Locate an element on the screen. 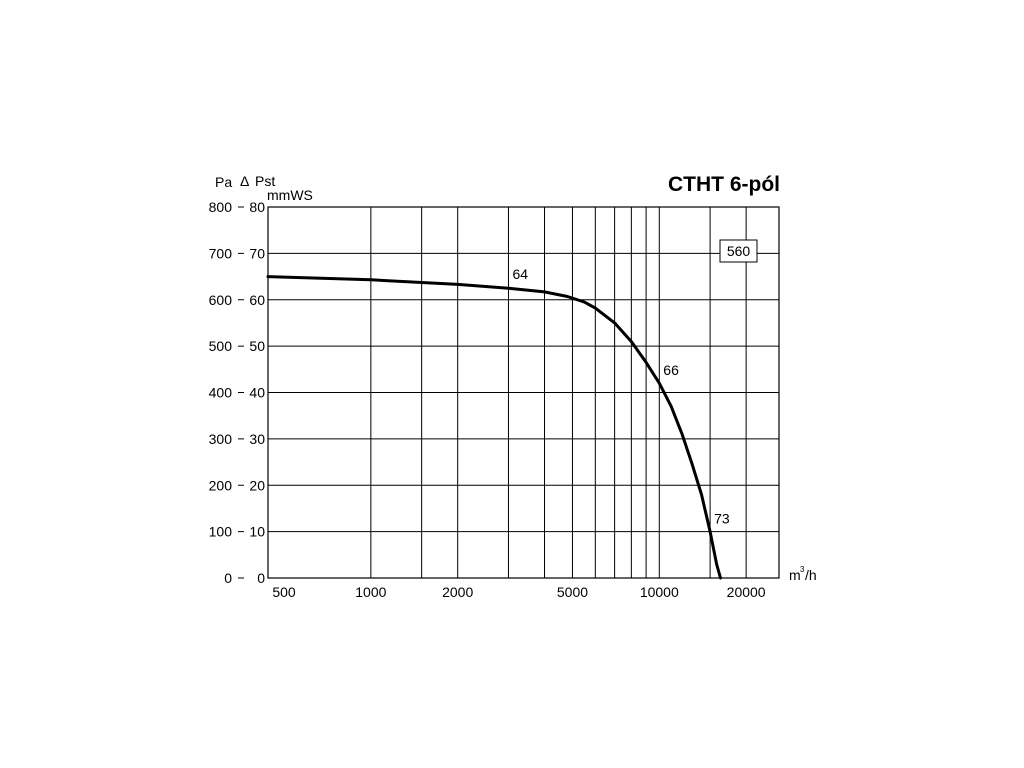 Image resolution: width=1024 pixels, height=768 pixels. delta-symbol: Δ is located at coordinates (244, 181).